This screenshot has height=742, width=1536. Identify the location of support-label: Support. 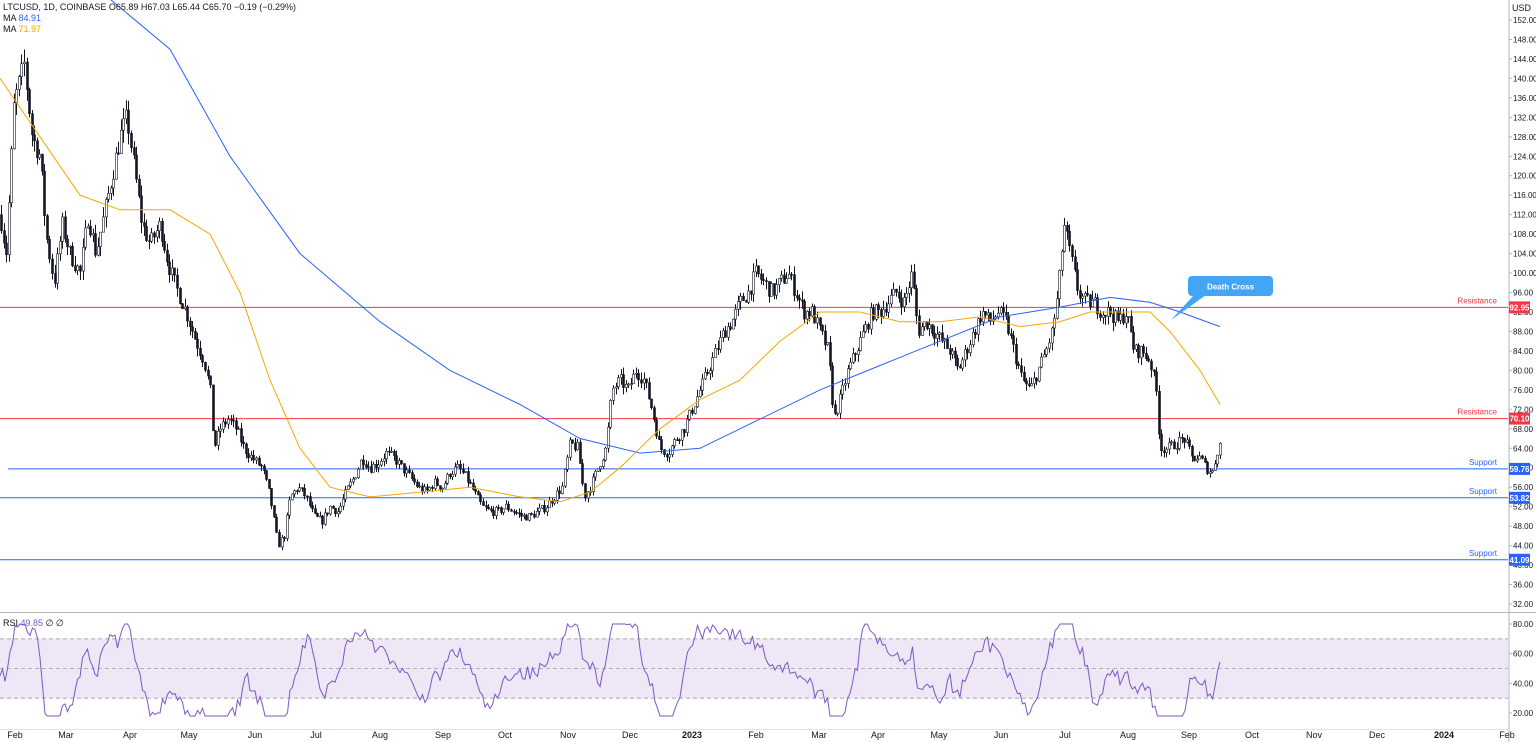
(1483, 491).